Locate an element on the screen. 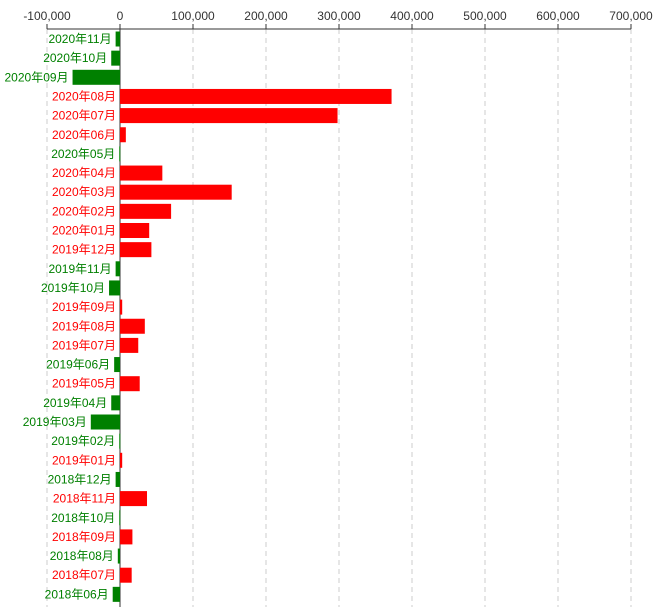 The image size is (656, 607). x-tick-label: -100,000 is located at coordinates (47, 16).